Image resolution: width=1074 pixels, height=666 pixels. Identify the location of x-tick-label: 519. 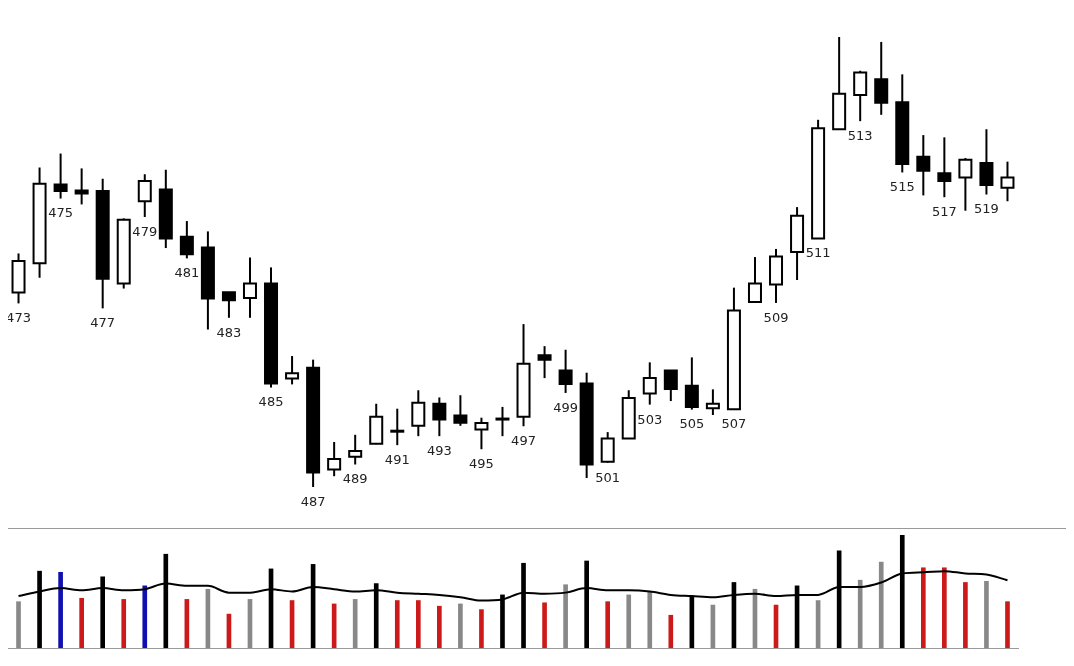
(986, 209).